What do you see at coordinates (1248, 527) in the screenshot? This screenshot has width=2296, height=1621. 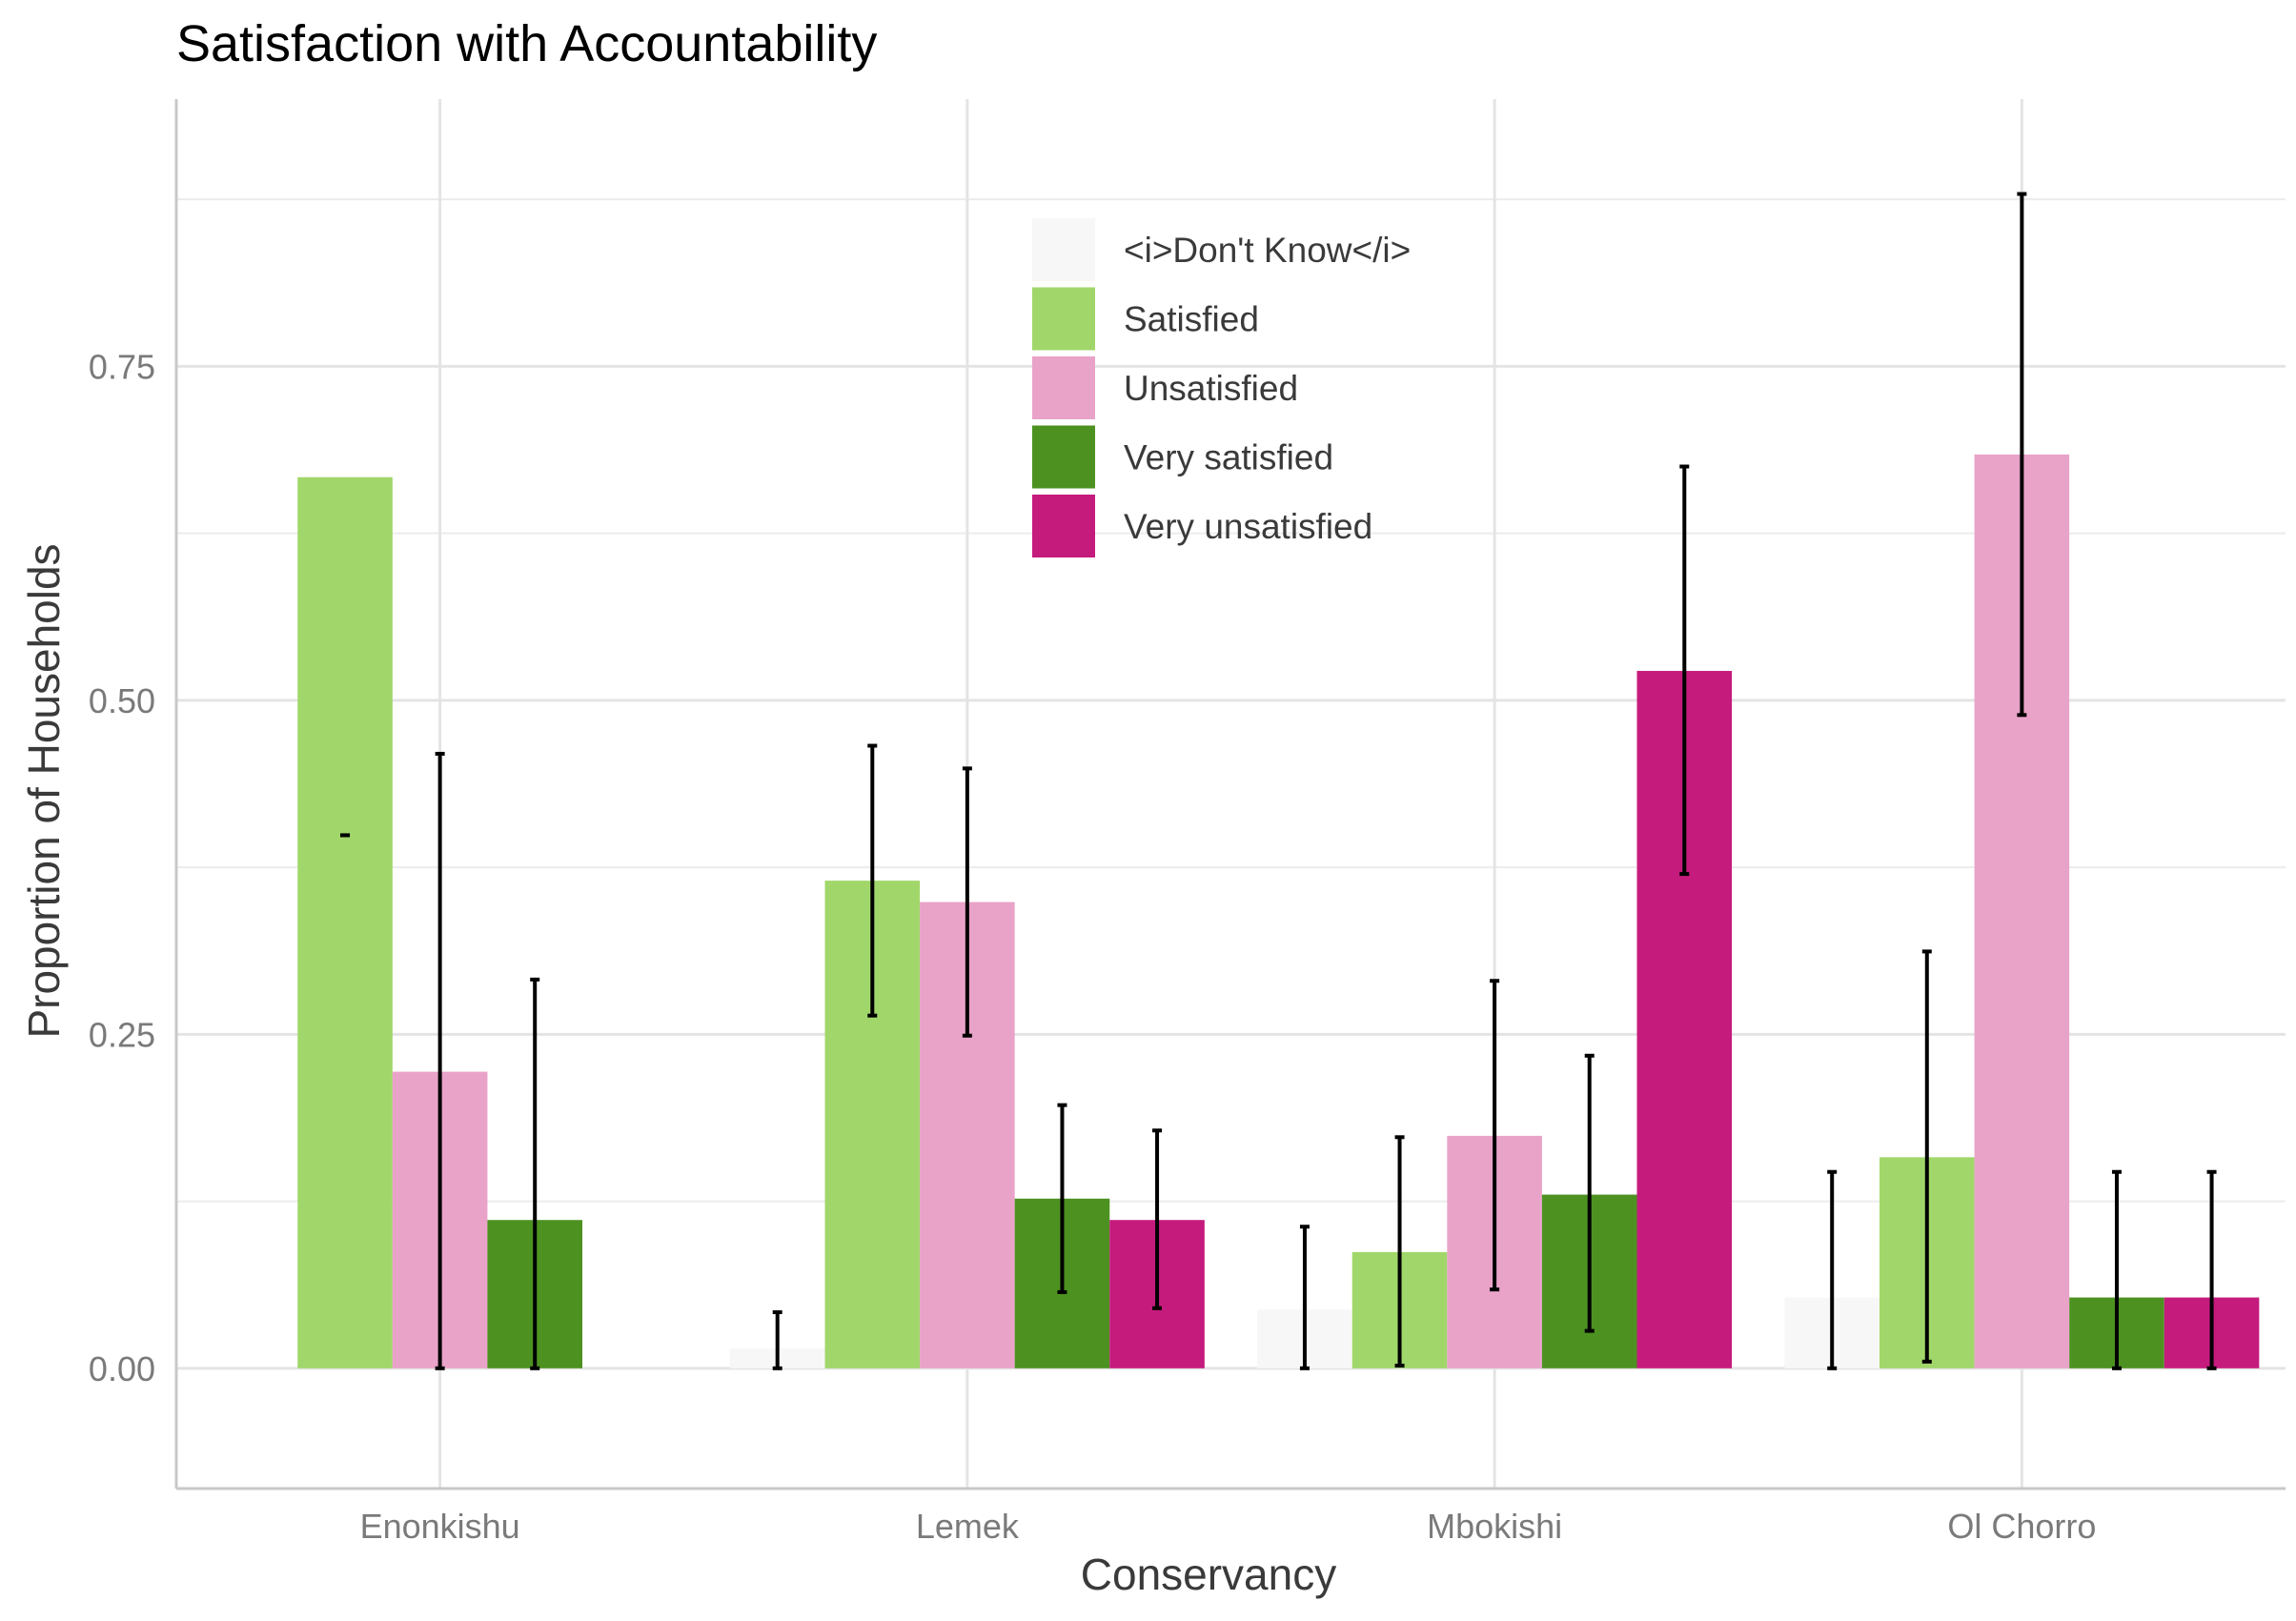 I see `legend-label: Very unsatisfied` at bounding box center [1248, 527].